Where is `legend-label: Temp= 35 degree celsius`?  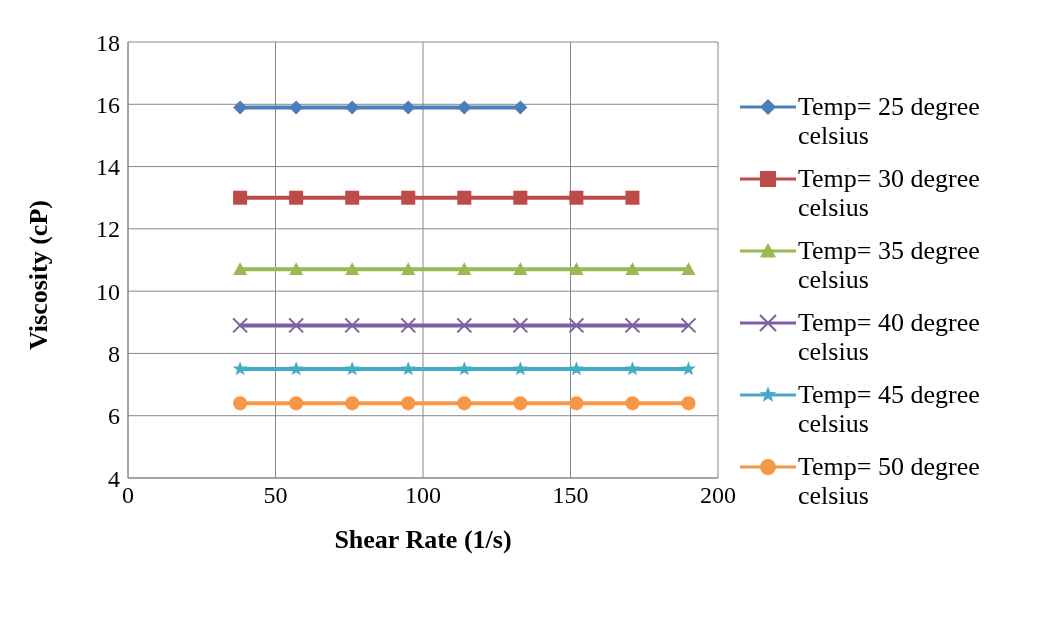
legend-label: Temp= 35 degree celsius is located at coordinates (889, 265).